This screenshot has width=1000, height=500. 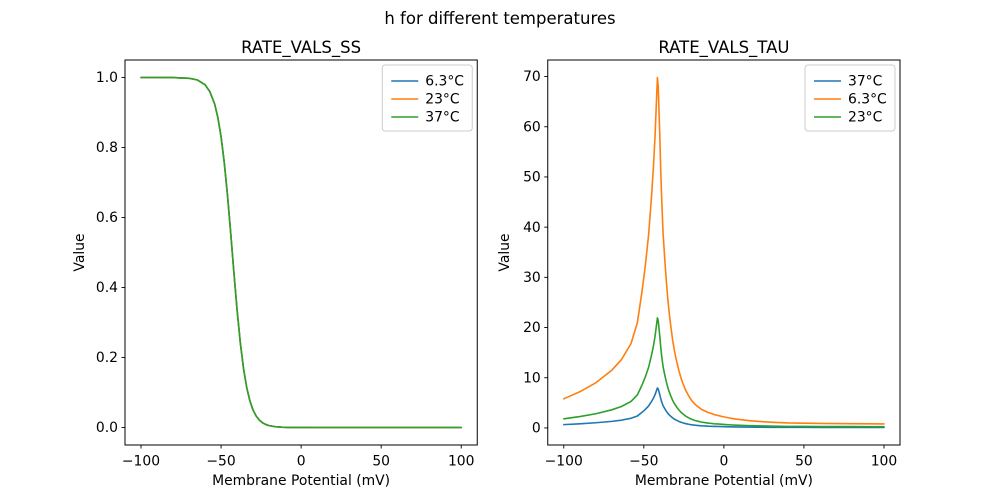 What do you see at coordinates (107, 78) in the screenshot?
I see `y-tick-label: 1.0` at bounding box center [107, 78].